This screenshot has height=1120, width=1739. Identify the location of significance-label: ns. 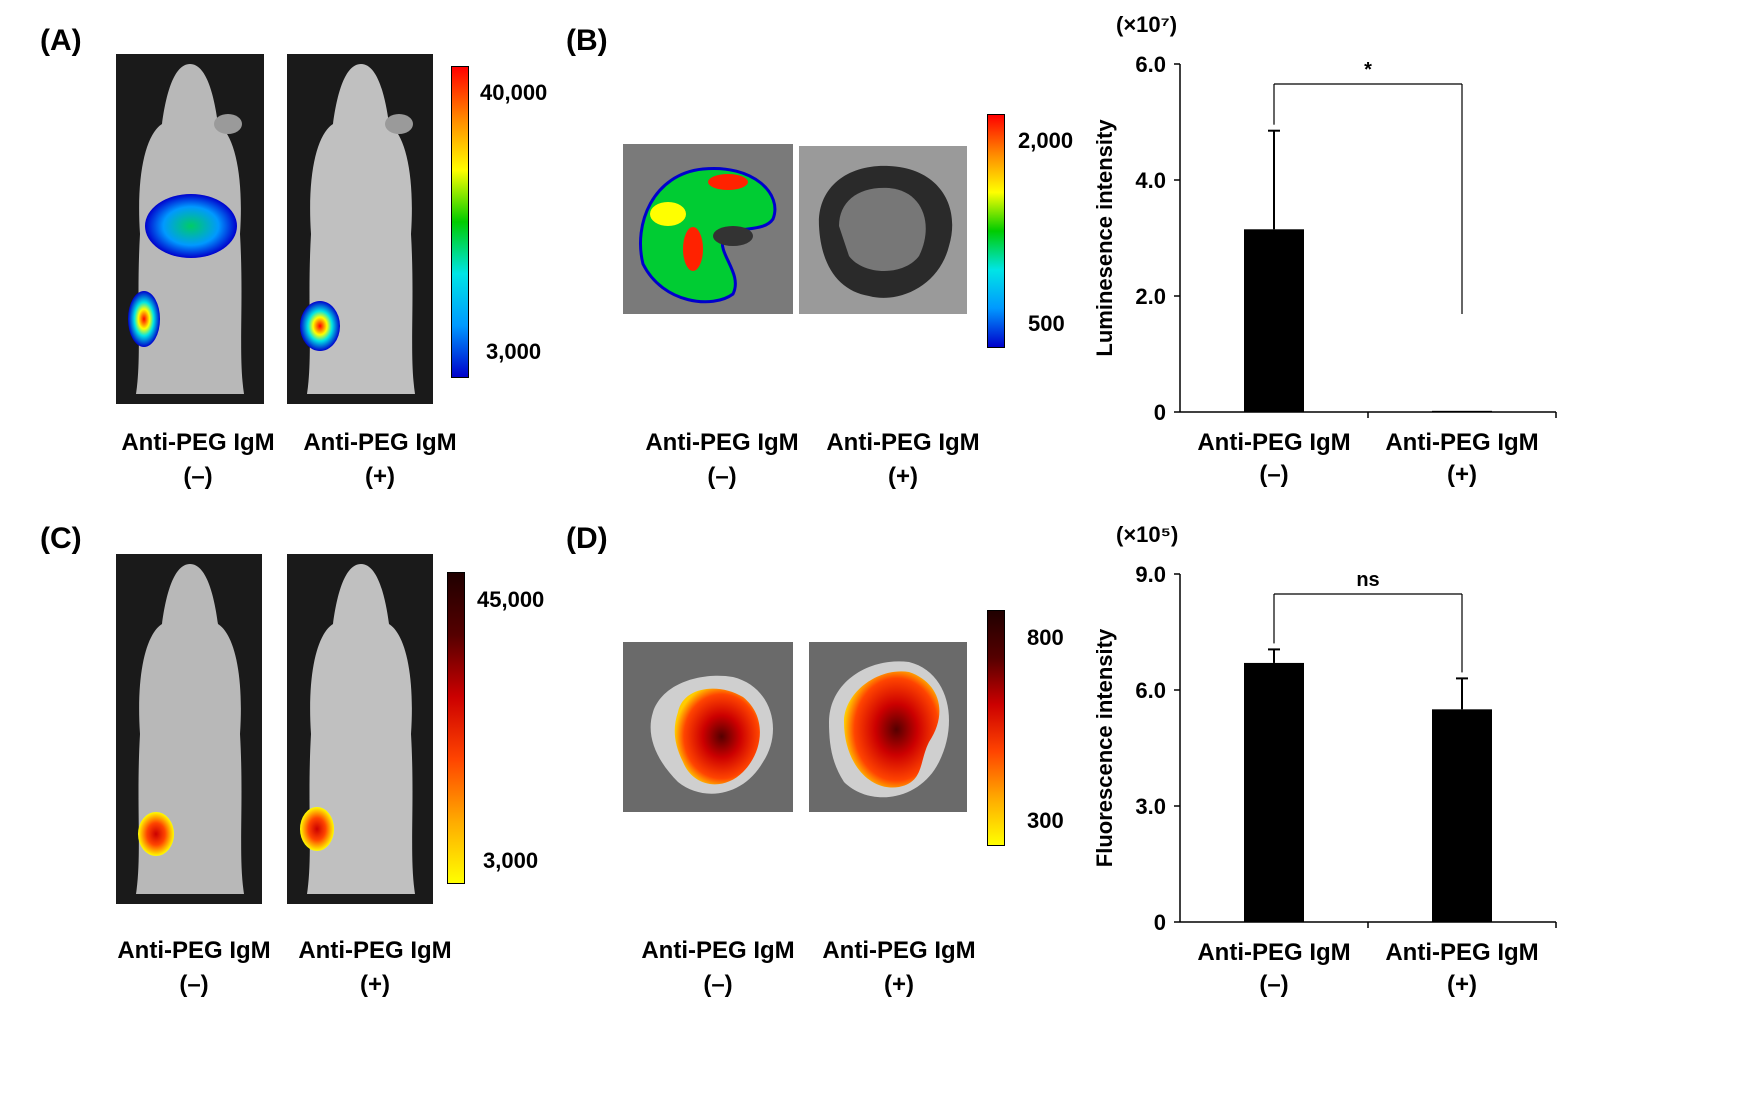
(1367, 580).